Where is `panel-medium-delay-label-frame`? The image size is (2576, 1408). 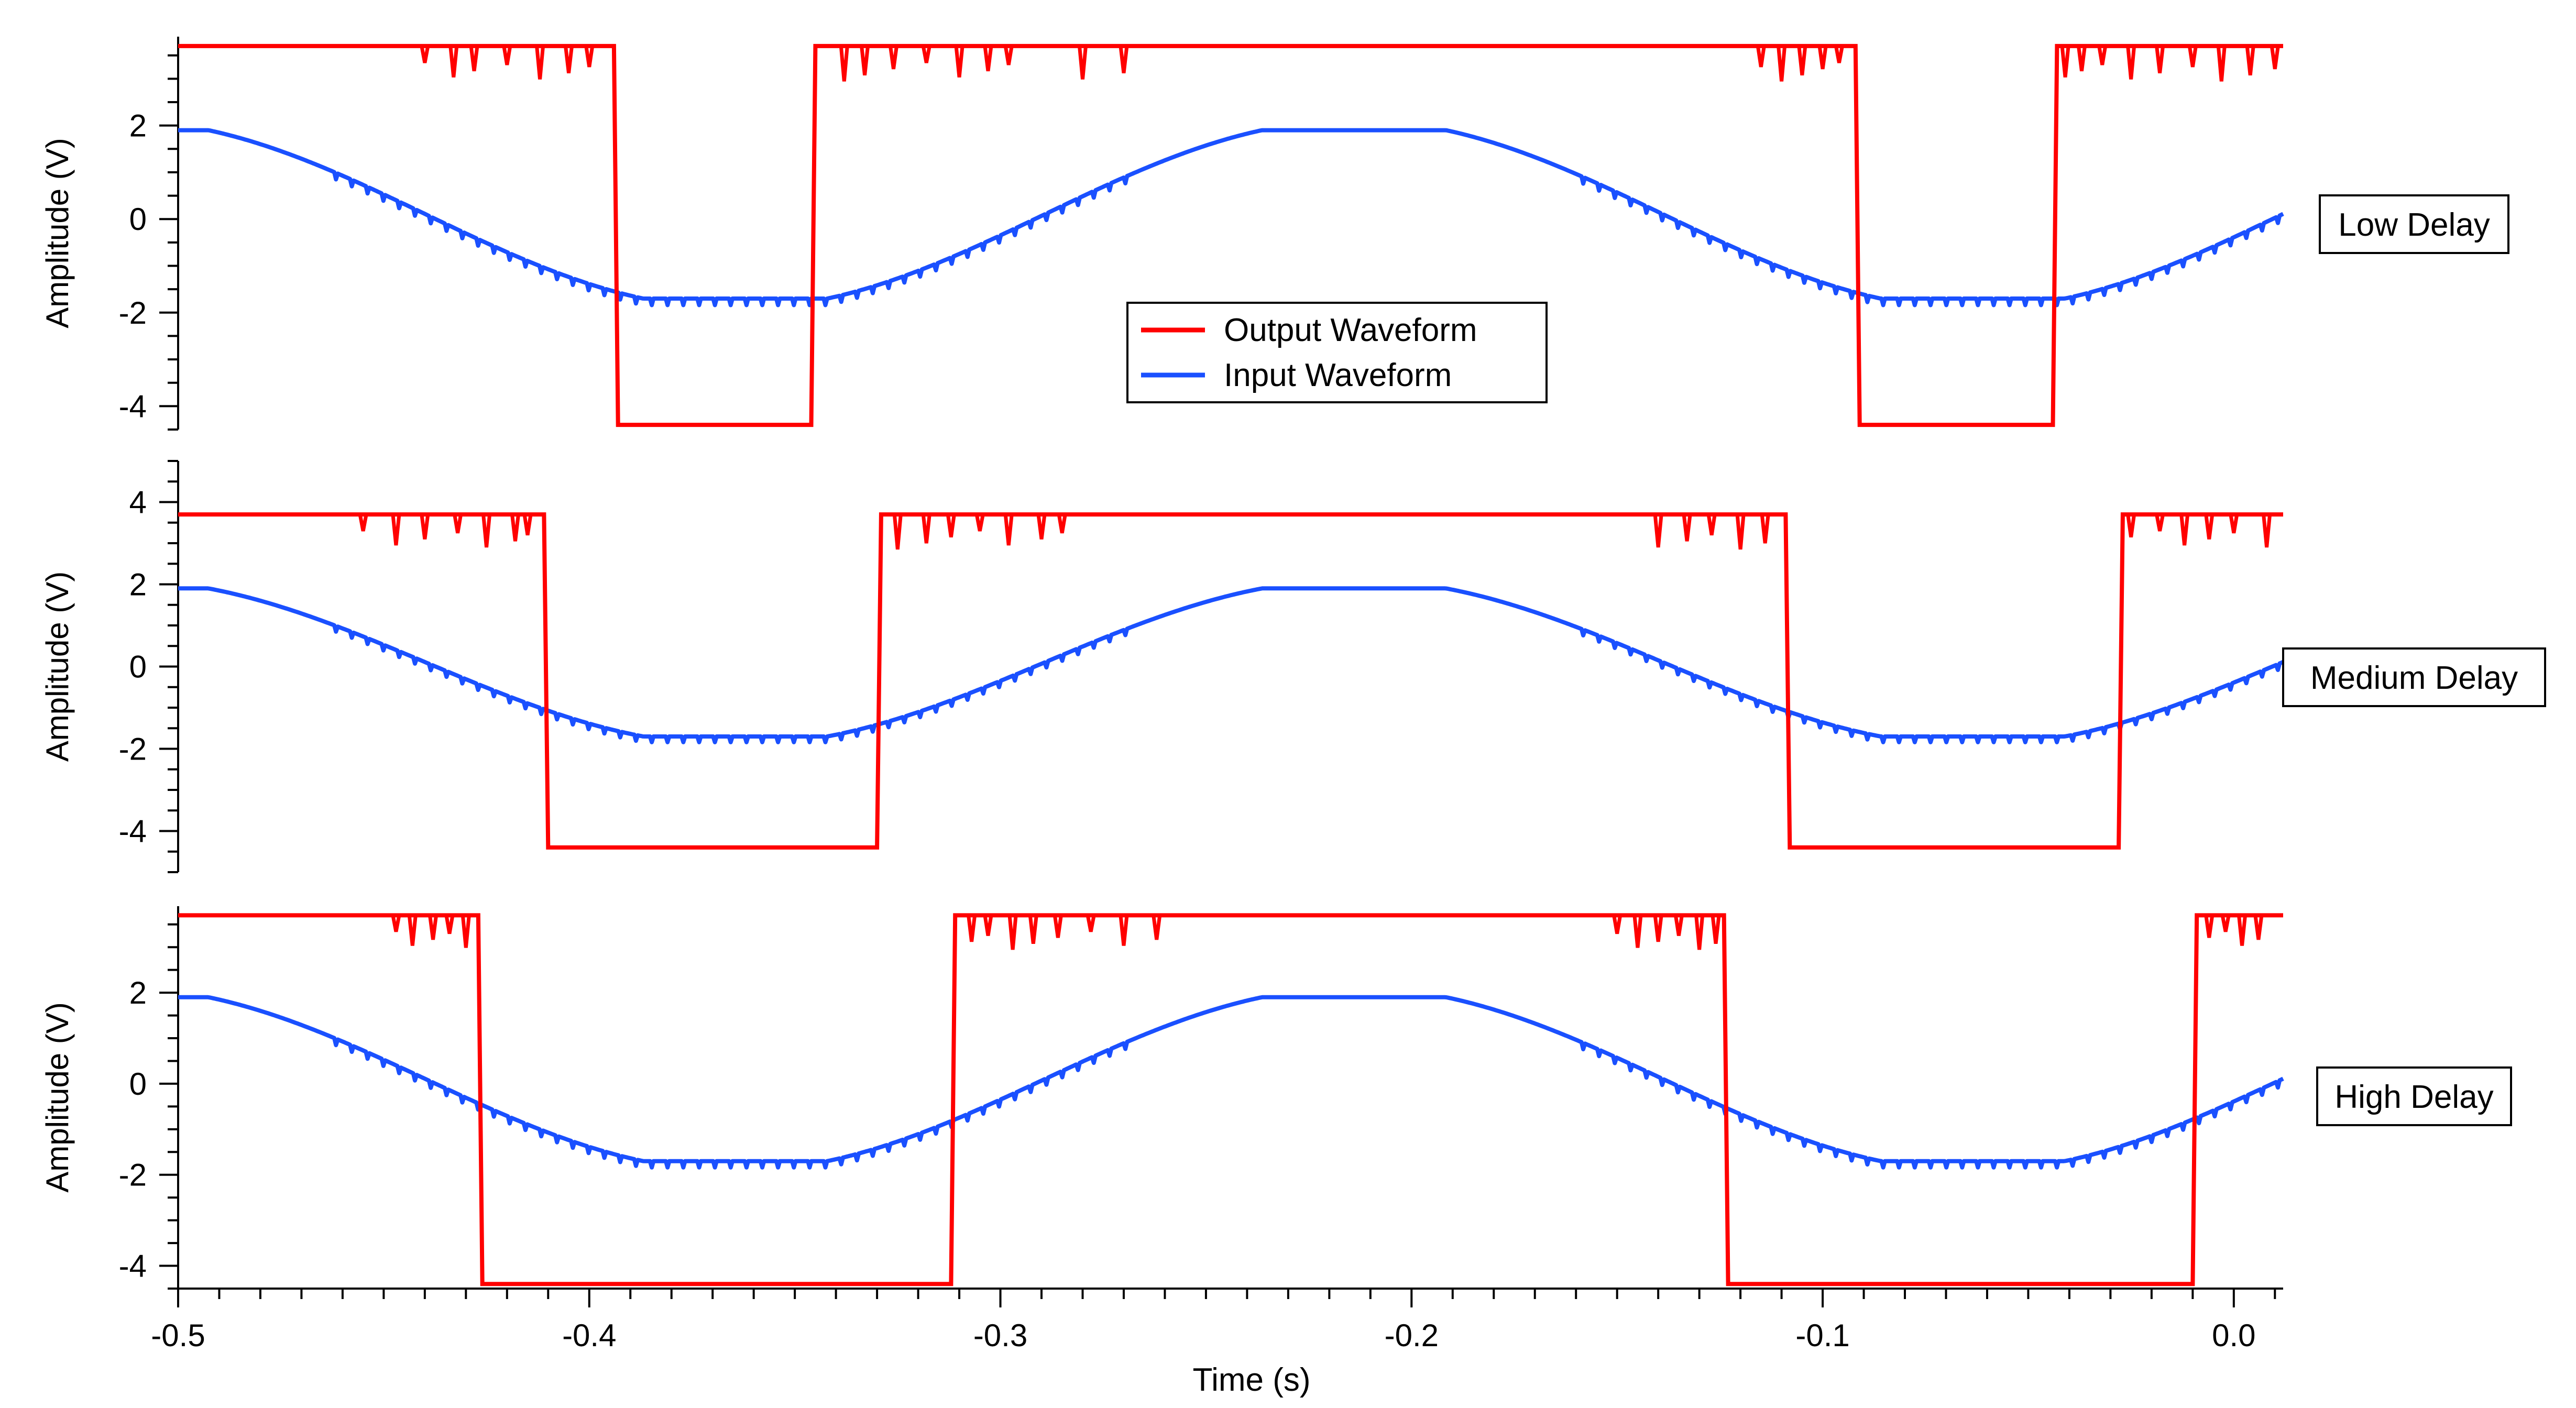
panel-medium-delay-label-frame is located at coordinates (2414, 677).